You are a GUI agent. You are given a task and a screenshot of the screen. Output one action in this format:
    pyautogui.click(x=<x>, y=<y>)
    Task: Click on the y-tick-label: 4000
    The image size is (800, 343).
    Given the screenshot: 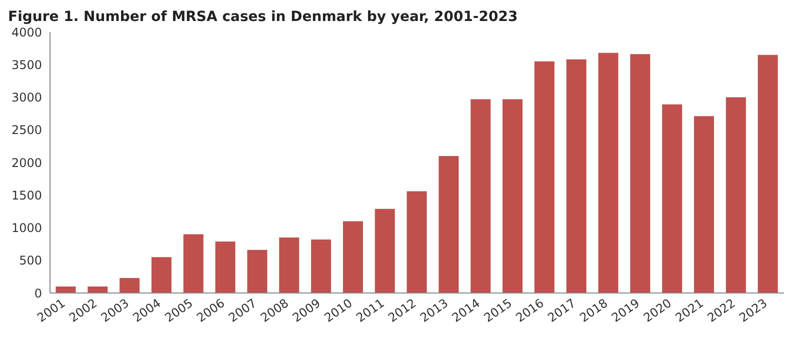 What is the action you would take?
    pyautogui.click(x=26, y=32)
    